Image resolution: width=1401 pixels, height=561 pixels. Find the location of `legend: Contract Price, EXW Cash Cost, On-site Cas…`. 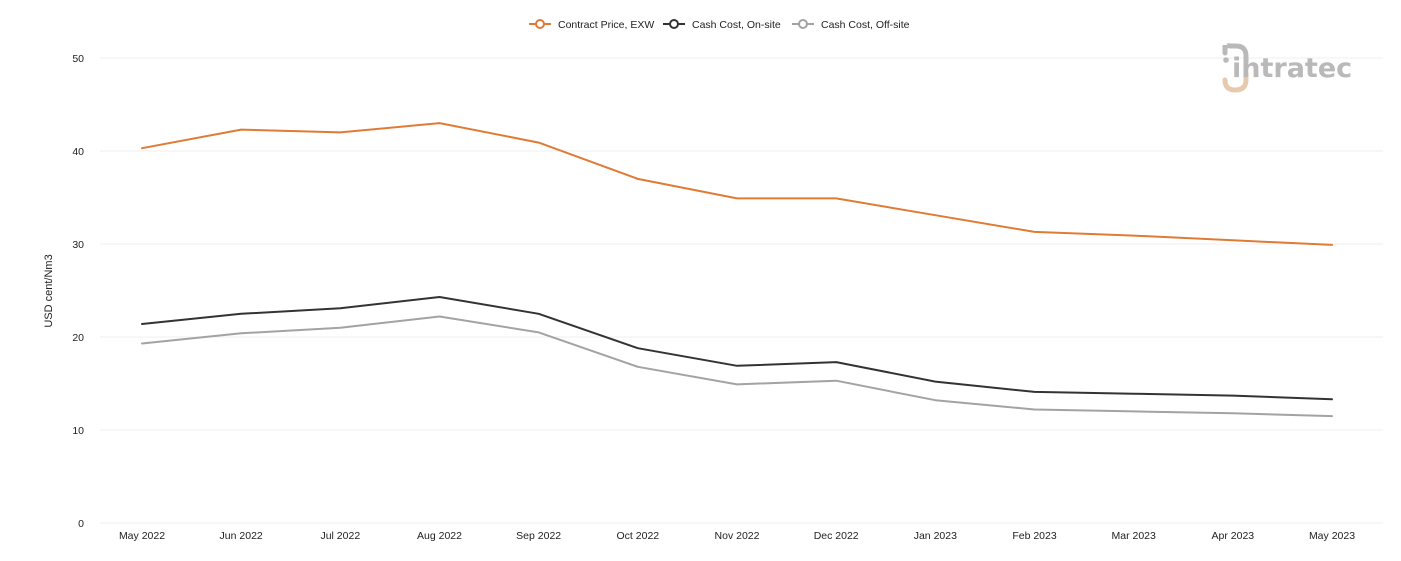

legend: Contract Price, EXW Cash Cost, On-site Cas… is located at coordinates (719, 25).